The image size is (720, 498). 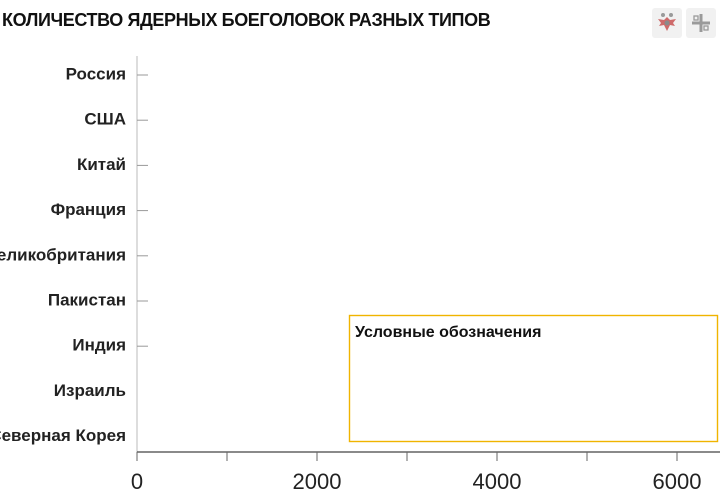 What do you see at coordinates (677, 481) in the screenshot?
I see `x-tick-label: 6000` at bounding box center [677, 481].